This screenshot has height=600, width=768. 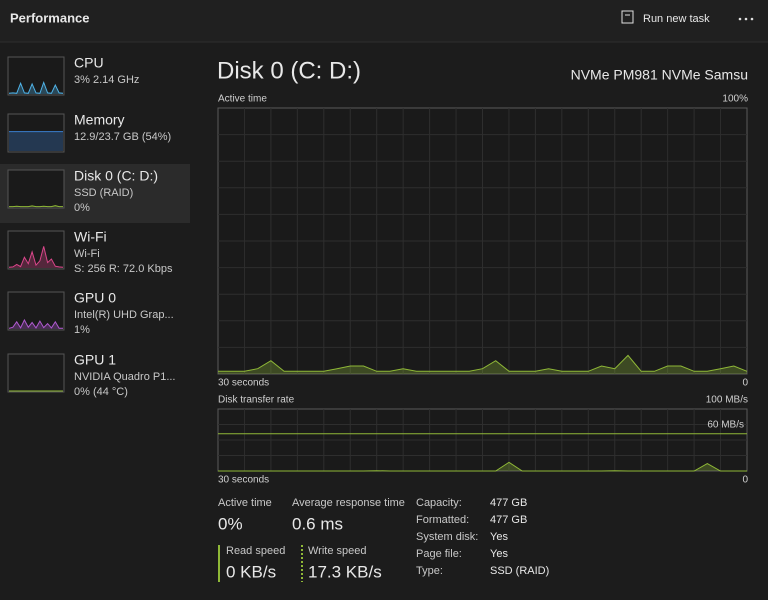 I want to click on item-detail: S: 256 R: 72.0 Kbps, so click(x=123, y=269).